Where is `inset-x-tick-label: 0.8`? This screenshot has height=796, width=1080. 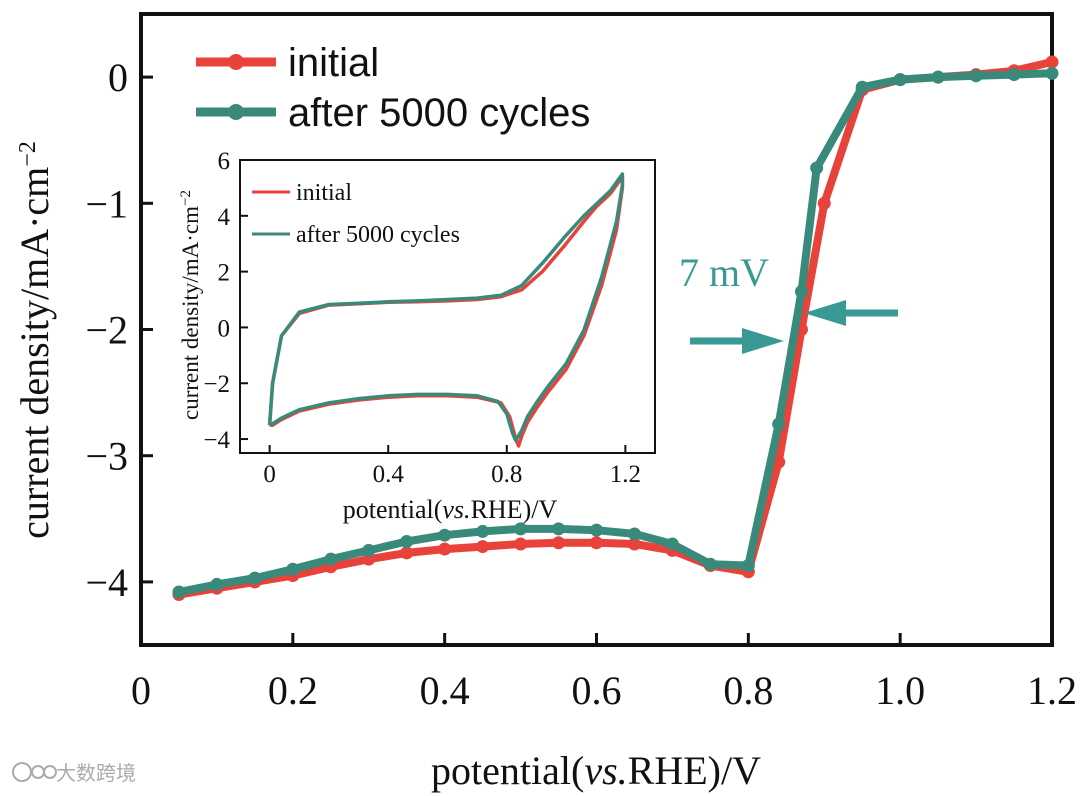
inset-x-tick-label: 0.8 is located at coordinates (506, 474).